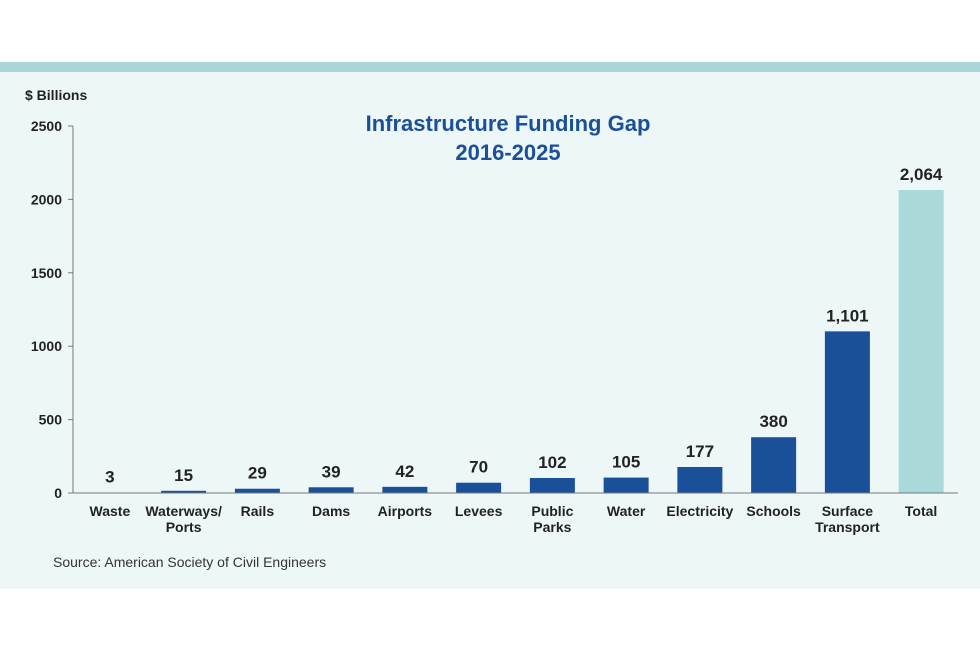 The image size is (980, 648). I want to click on y-tick-label: 1500, so click(46, 273).